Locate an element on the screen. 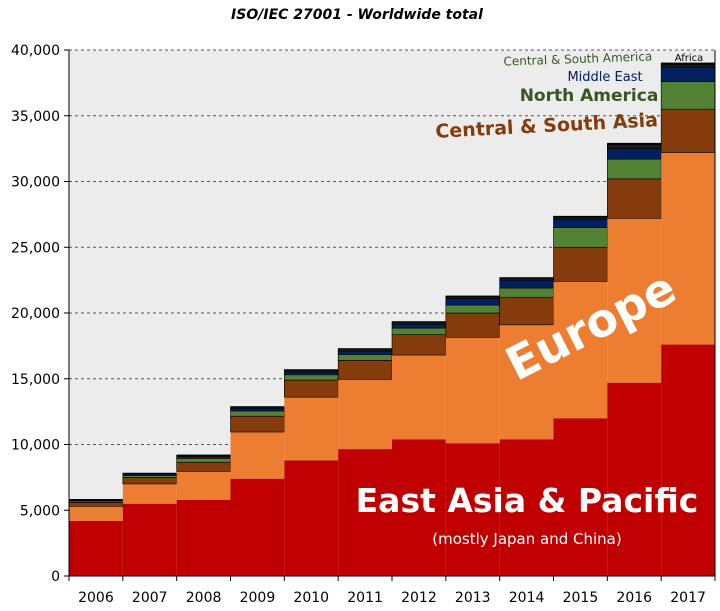  annotation-africa: Africa is located at coordinates (689, 58).